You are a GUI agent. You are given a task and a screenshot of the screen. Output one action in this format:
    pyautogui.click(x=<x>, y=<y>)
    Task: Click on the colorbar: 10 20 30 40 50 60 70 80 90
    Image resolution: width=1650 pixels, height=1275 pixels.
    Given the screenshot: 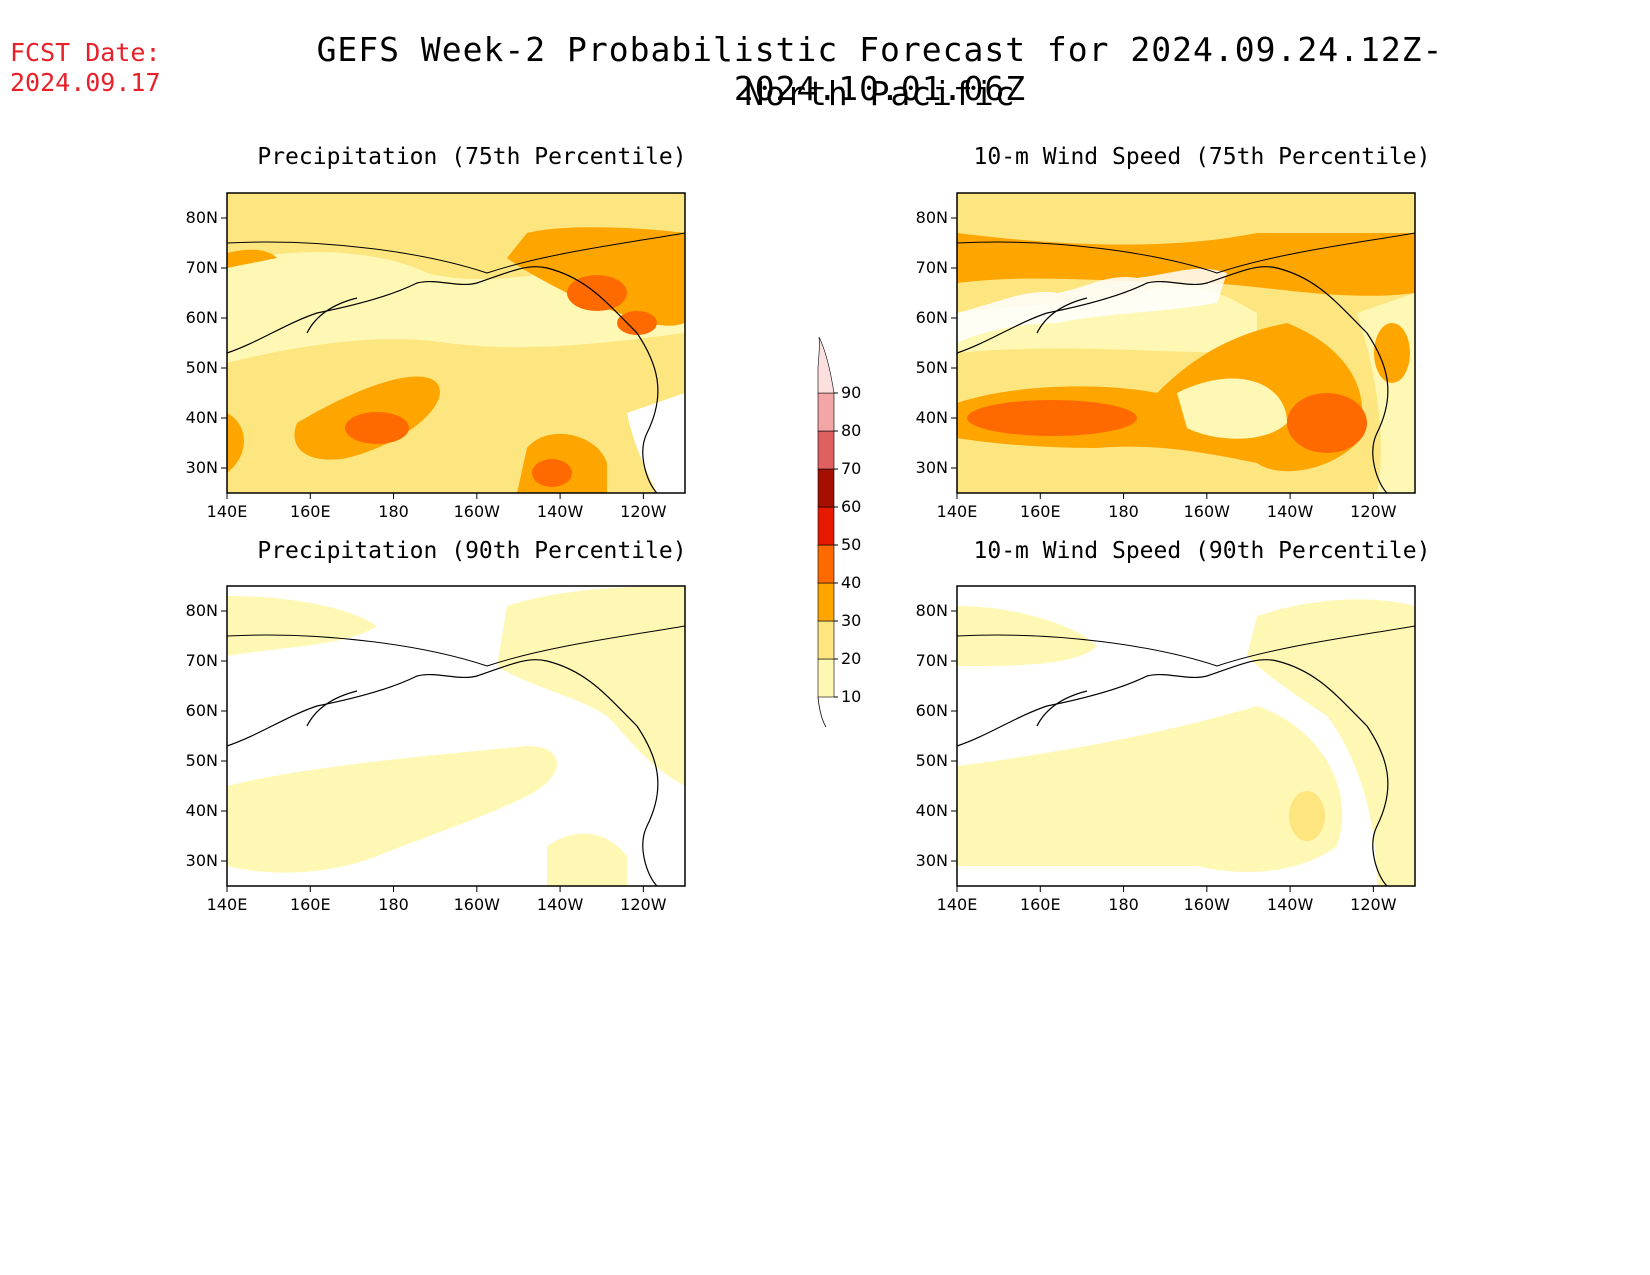 What is the action you would take?
    pyautogui.click(x=850, y=545)
    